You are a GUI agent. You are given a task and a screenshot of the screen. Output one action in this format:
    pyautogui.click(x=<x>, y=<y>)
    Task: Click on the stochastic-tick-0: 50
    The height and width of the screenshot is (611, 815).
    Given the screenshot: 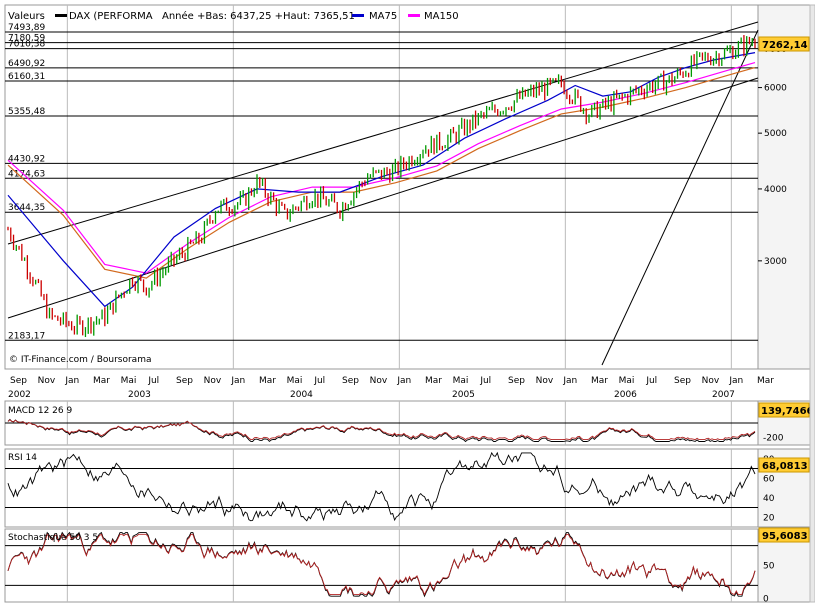 What is the action you would take?
    pyautogui.click(x=769, y=567)
    